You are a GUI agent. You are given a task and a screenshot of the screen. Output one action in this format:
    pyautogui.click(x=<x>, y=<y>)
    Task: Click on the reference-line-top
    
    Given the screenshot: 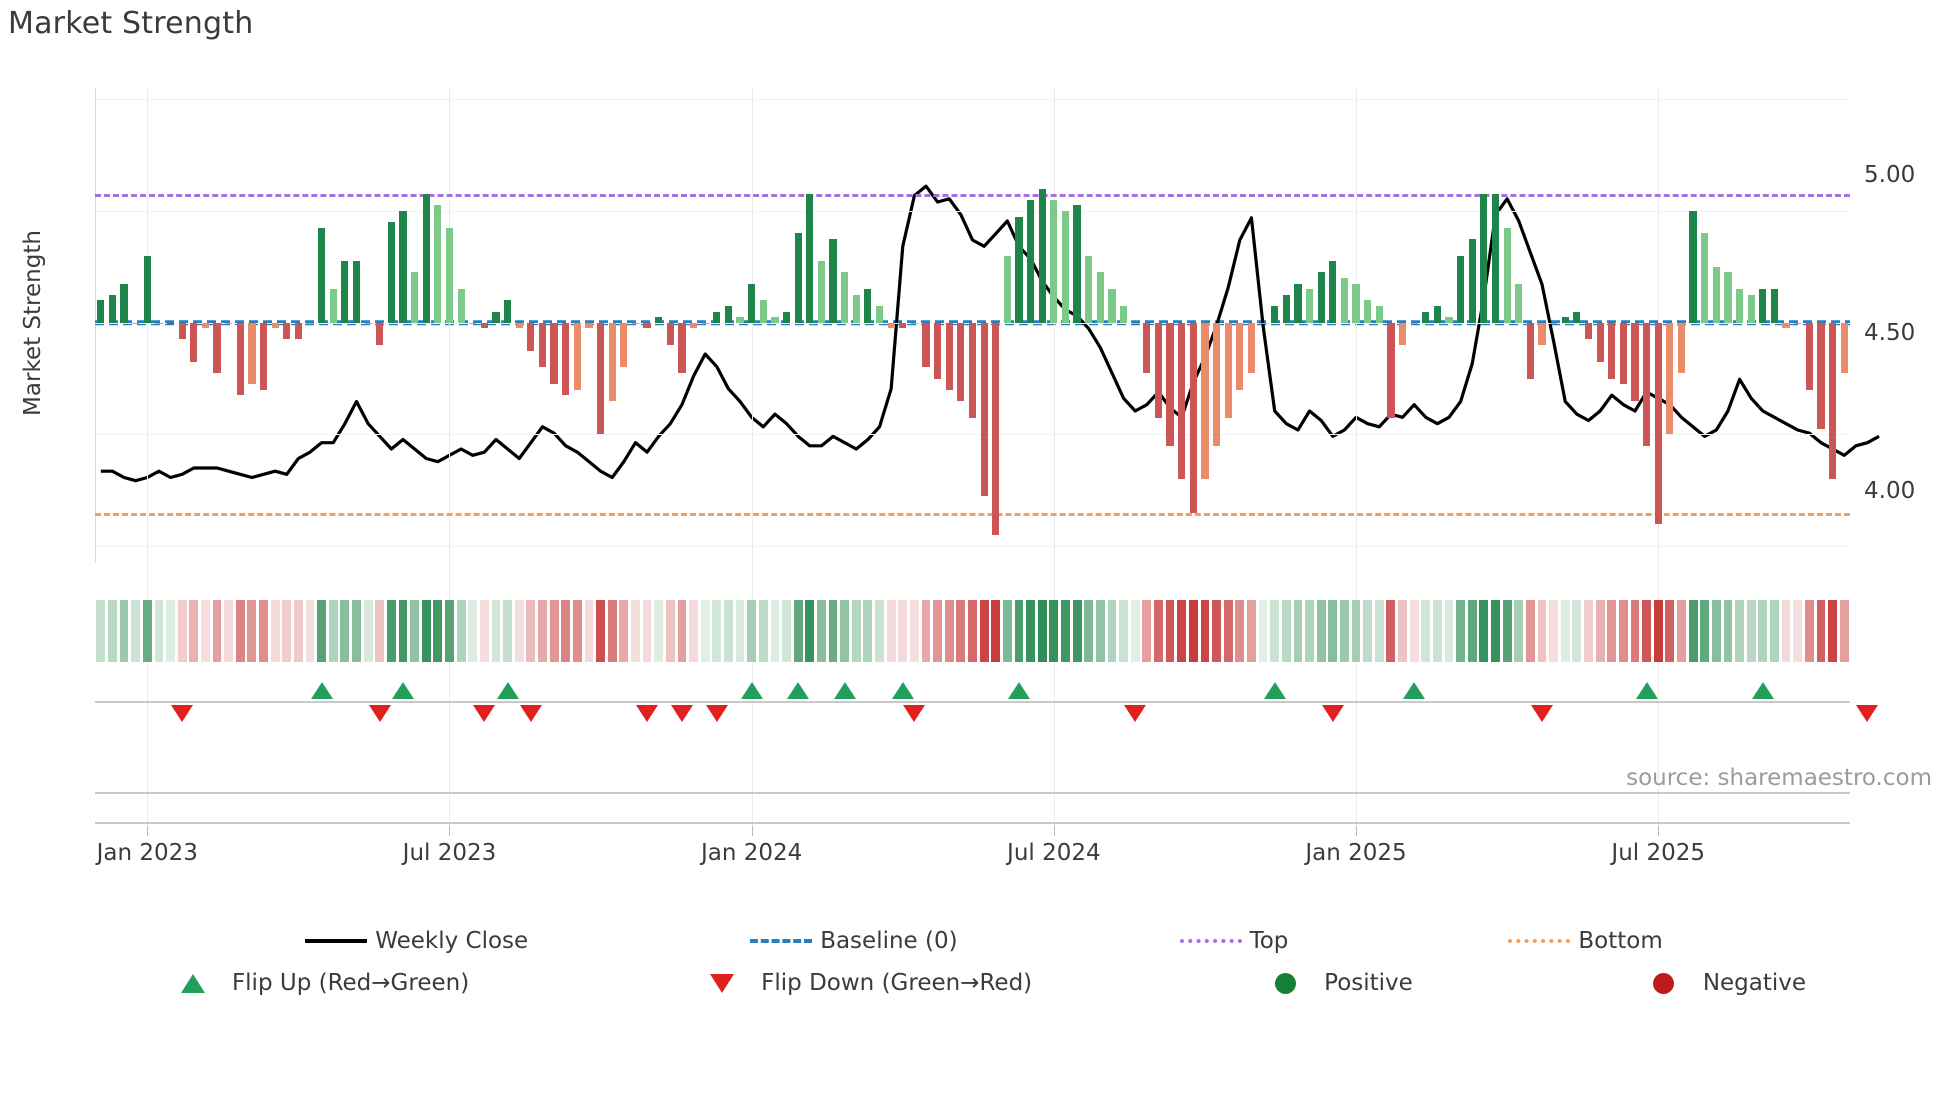 What is the action you would take?
    pyautogui.click(x=972, y=196)
    